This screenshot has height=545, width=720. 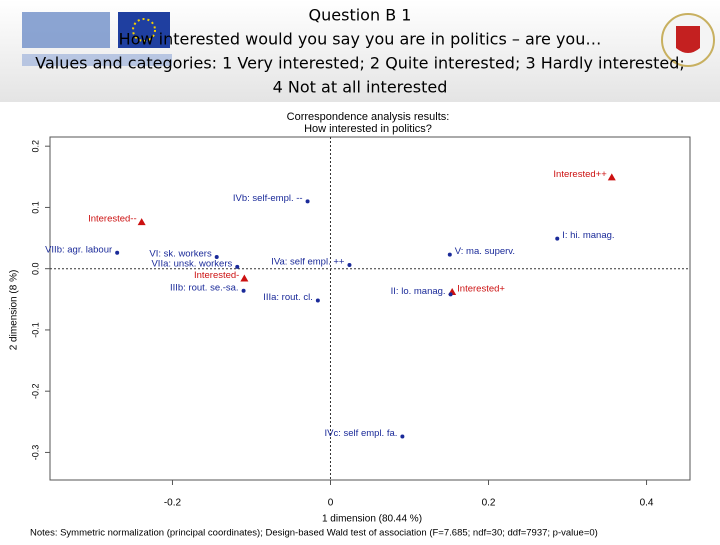 What do you see at coordinates (35, 330) in the screenshot?
I see `y-tick-label: -0.1` at bounding box center [35, 330].